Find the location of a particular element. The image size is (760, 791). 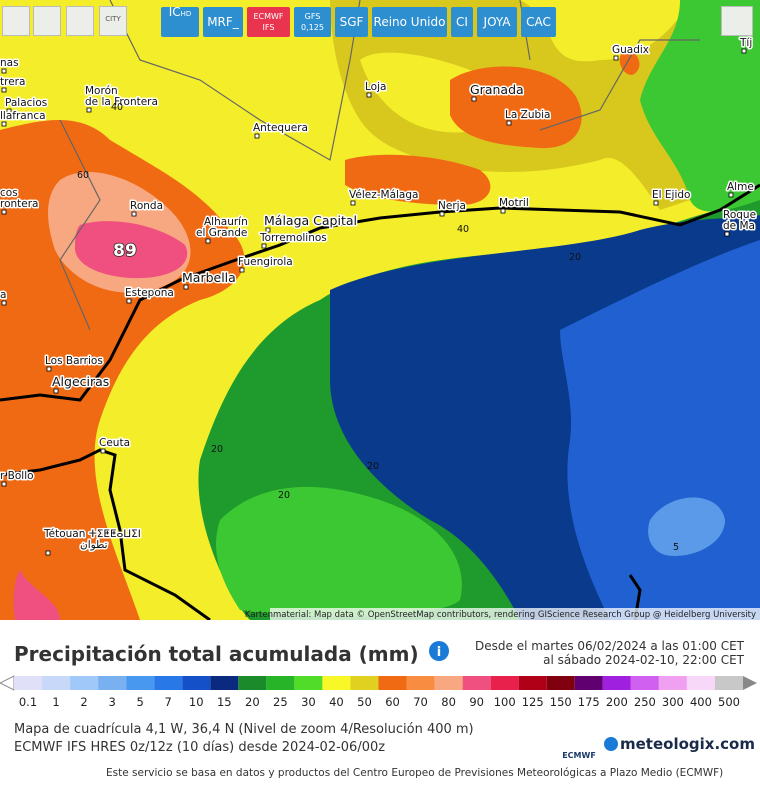

precip-lightblue is located at coordinates (686, 526).